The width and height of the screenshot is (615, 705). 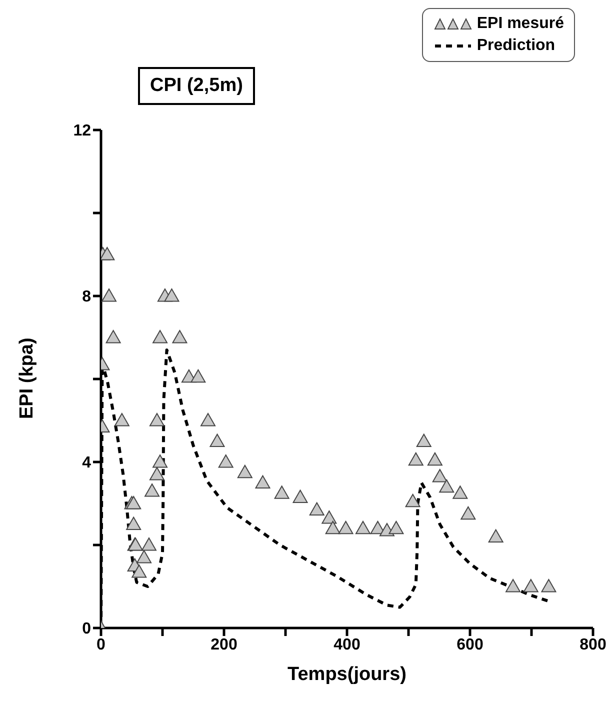 What do you see at coordinates (593, 645) in the screenshot?
I see `x-tick-label: 800` at bounding box center [593, 645].